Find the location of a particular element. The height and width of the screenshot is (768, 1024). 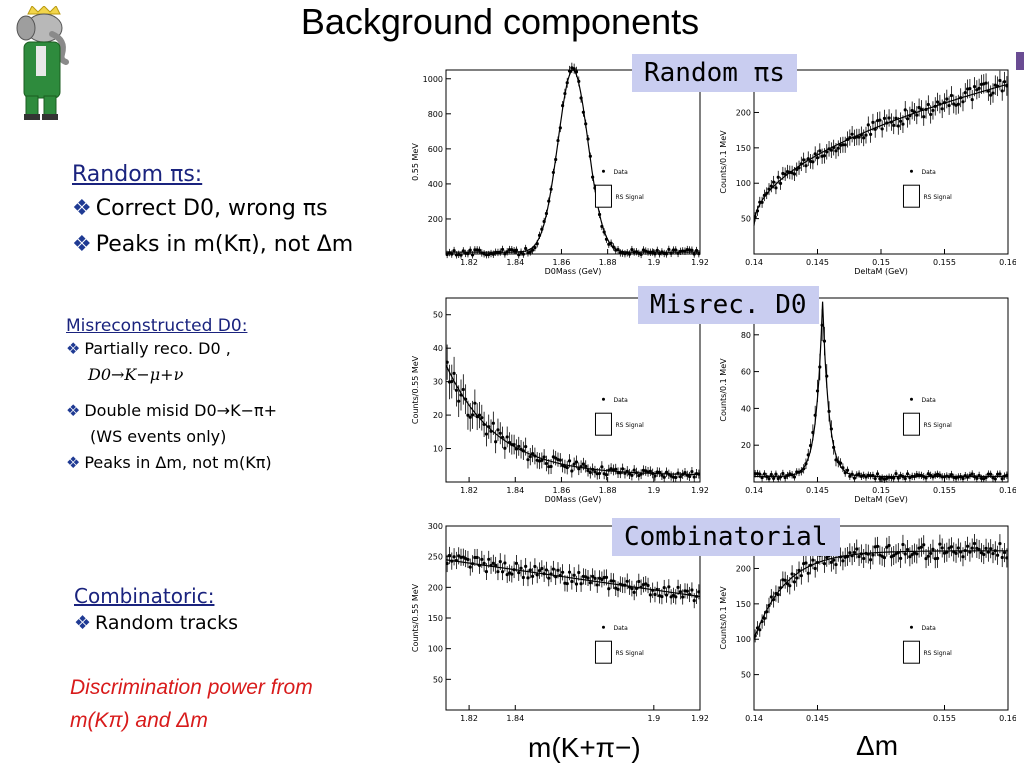

y-tick-label: 20 is located at coordinates (438, 415).